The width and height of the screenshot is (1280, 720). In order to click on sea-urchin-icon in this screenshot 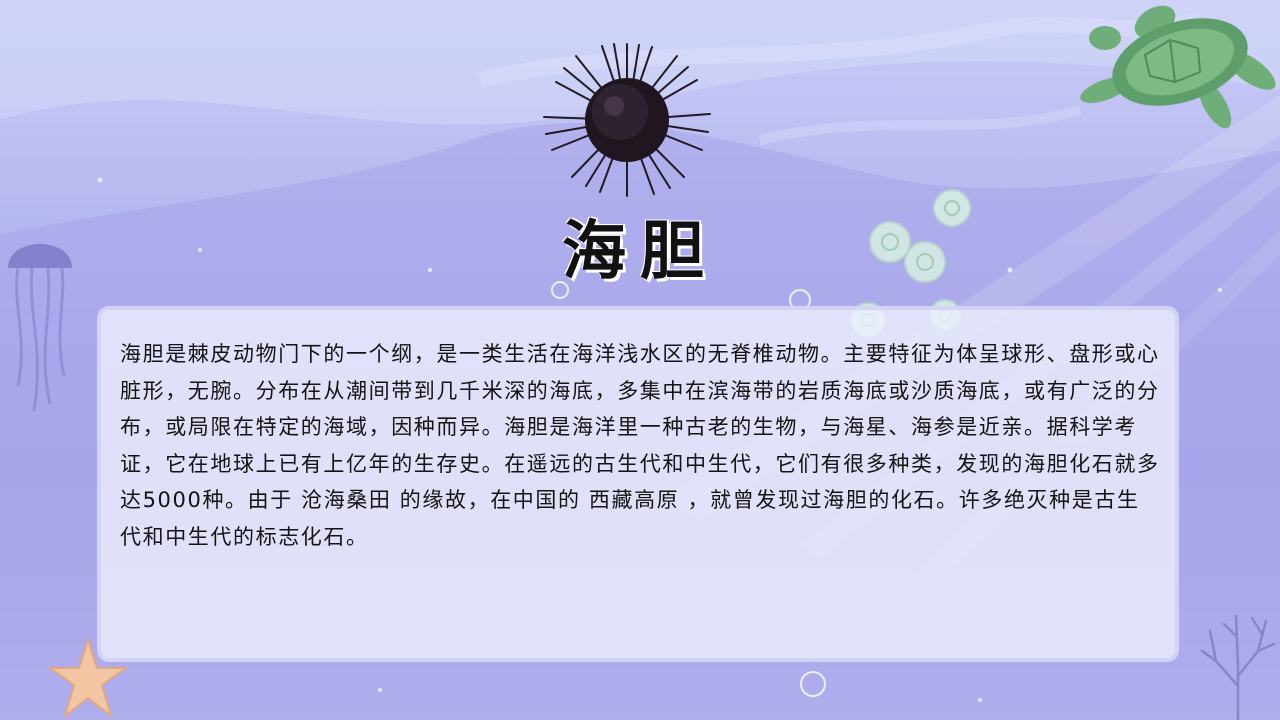, I will do `click(627, 120)`.